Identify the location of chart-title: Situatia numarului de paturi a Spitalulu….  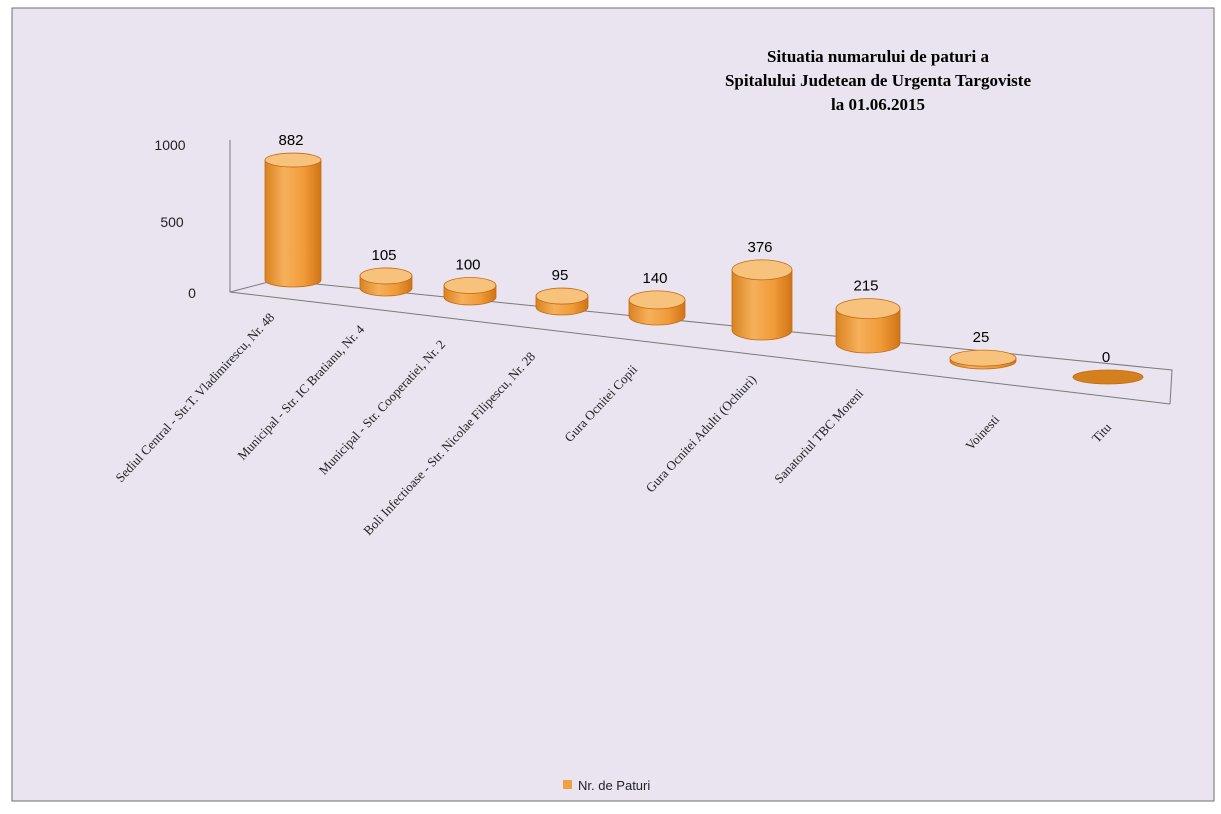
(878, 80).